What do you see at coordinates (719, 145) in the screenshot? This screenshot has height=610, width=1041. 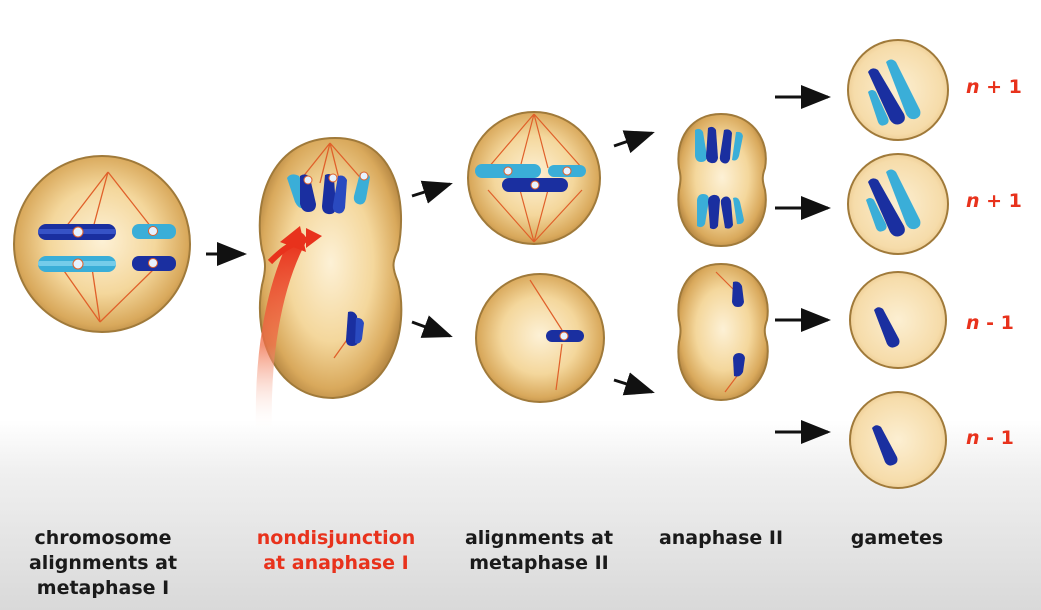 I see `upper-chromatids-top` at bounding box center [719, 145].